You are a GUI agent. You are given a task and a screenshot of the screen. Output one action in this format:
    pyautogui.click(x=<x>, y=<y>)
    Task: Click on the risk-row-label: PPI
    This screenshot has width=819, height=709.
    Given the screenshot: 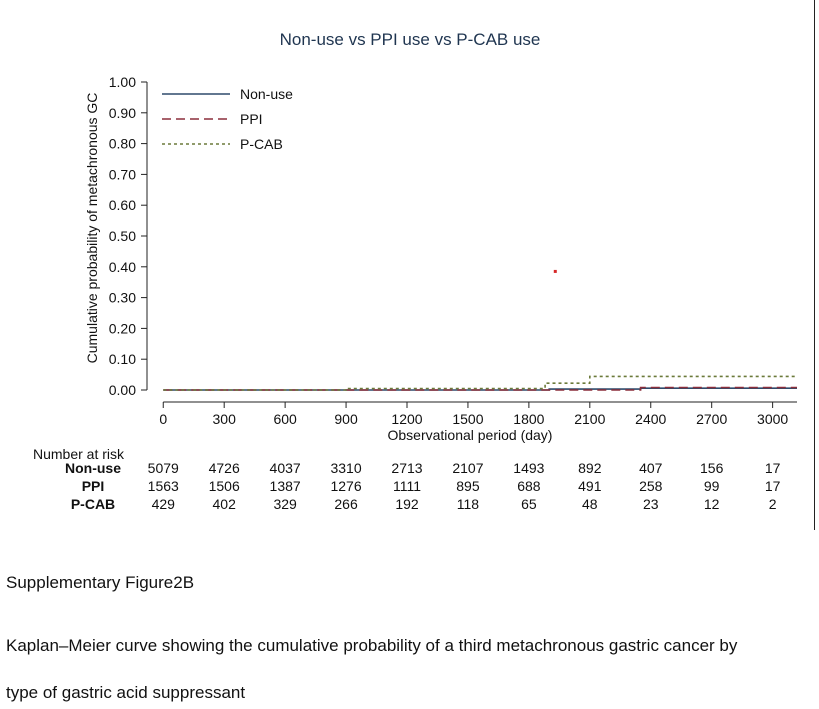 What is the action you would take?
    pyautogui.click(x=93, y=486)
    